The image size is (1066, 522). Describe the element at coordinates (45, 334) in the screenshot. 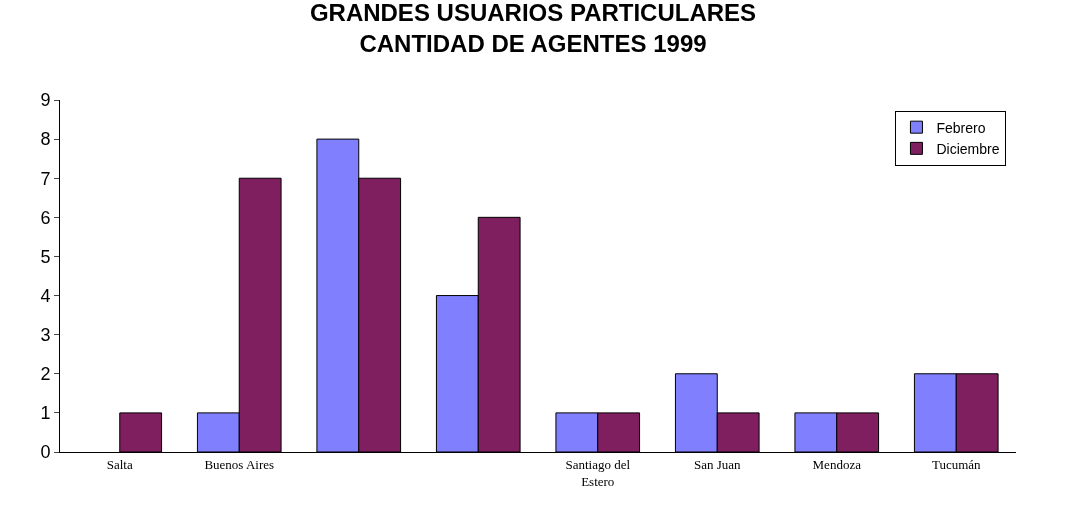

I see `y-tick-label: 3` at that location.